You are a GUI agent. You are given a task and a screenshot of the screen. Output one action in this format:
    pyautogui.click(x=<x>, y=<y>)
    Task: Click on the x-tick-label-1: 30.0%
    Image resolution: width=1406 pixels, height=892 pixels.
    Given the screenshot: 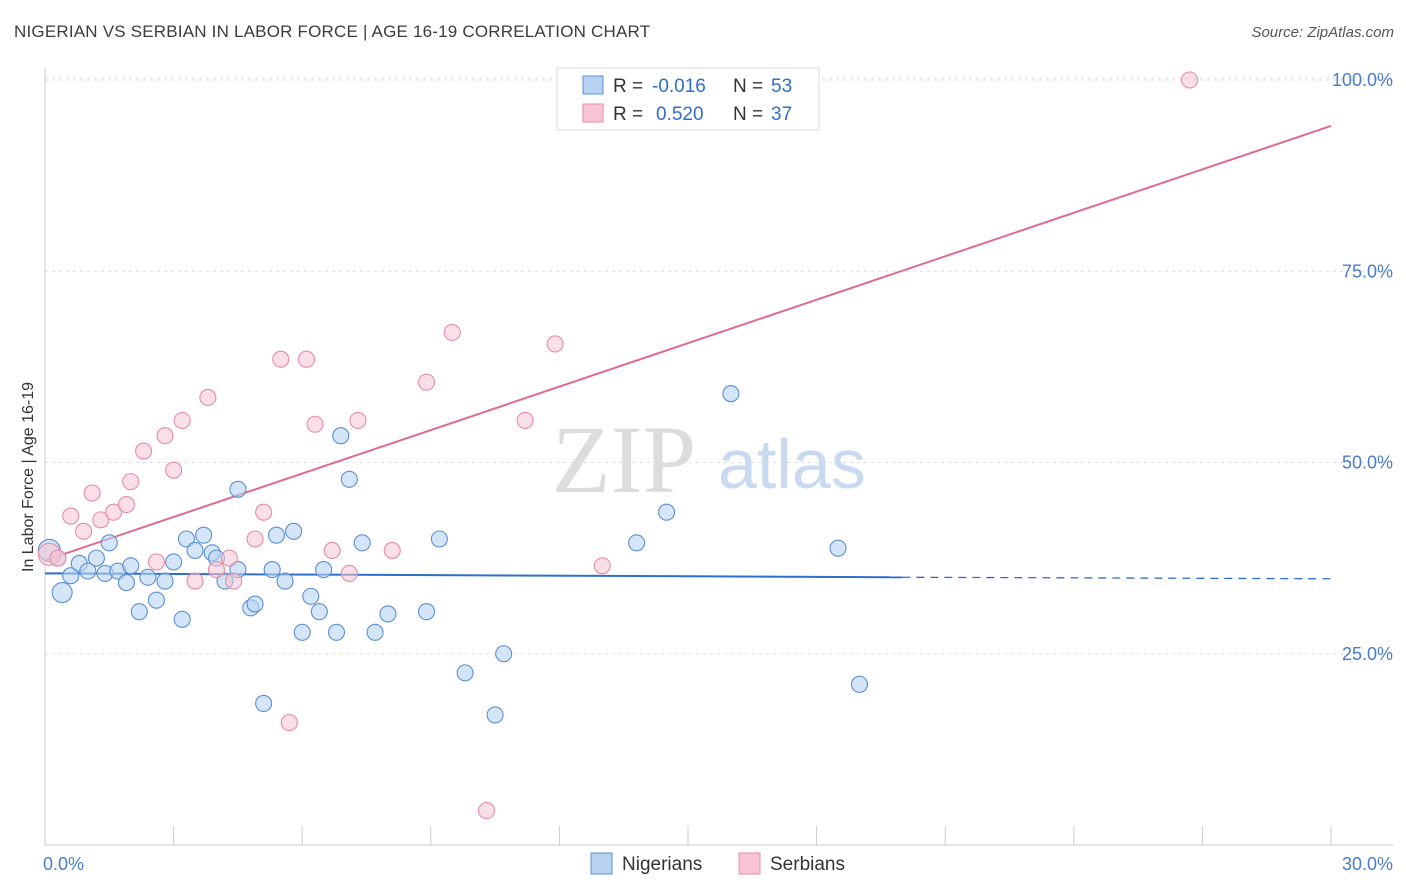 What is the action you would take?
    pyautogui.click(x=1367, y=864)
    